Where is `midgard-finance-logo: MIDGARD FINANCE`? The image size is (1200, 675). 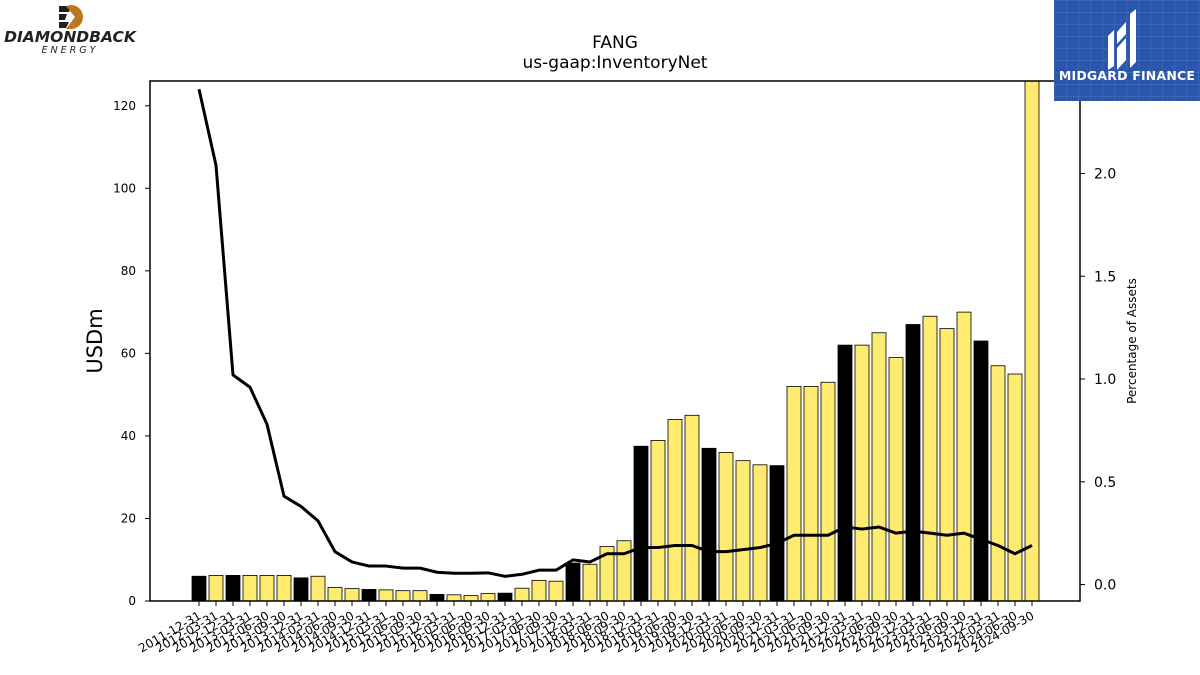 midgard-finance-logo: MIDGARD FINANCE is located at coordinates (1127, 50).